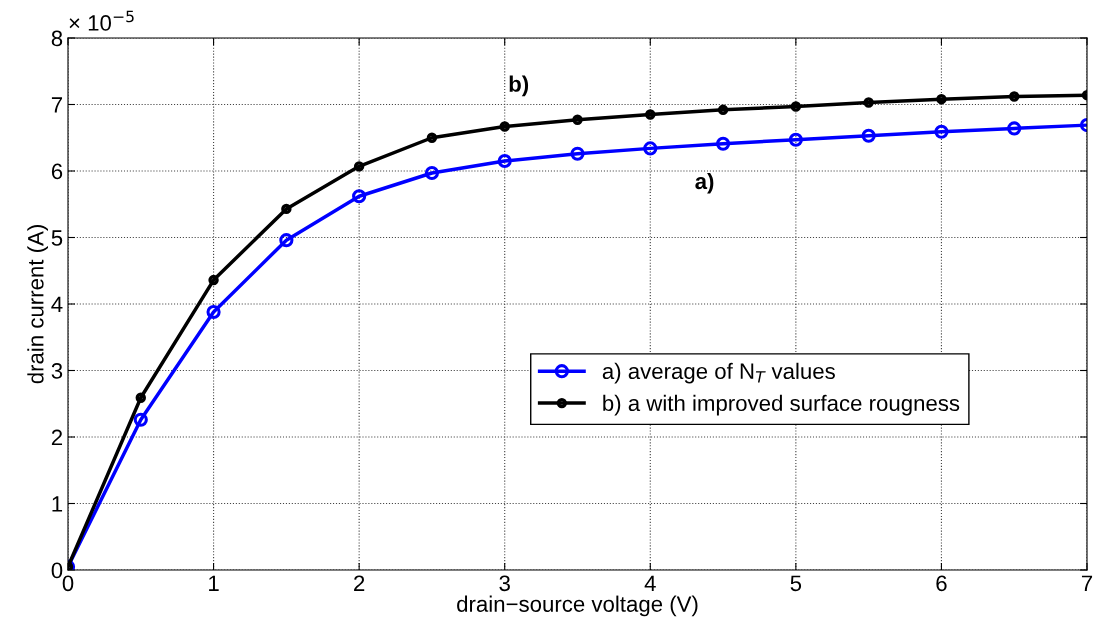 The height and width of the screenshot is (624, 1098). Describe the element at coordinates (214, 583) in the screenshot. I see `x-tick-label: 1` at that location.